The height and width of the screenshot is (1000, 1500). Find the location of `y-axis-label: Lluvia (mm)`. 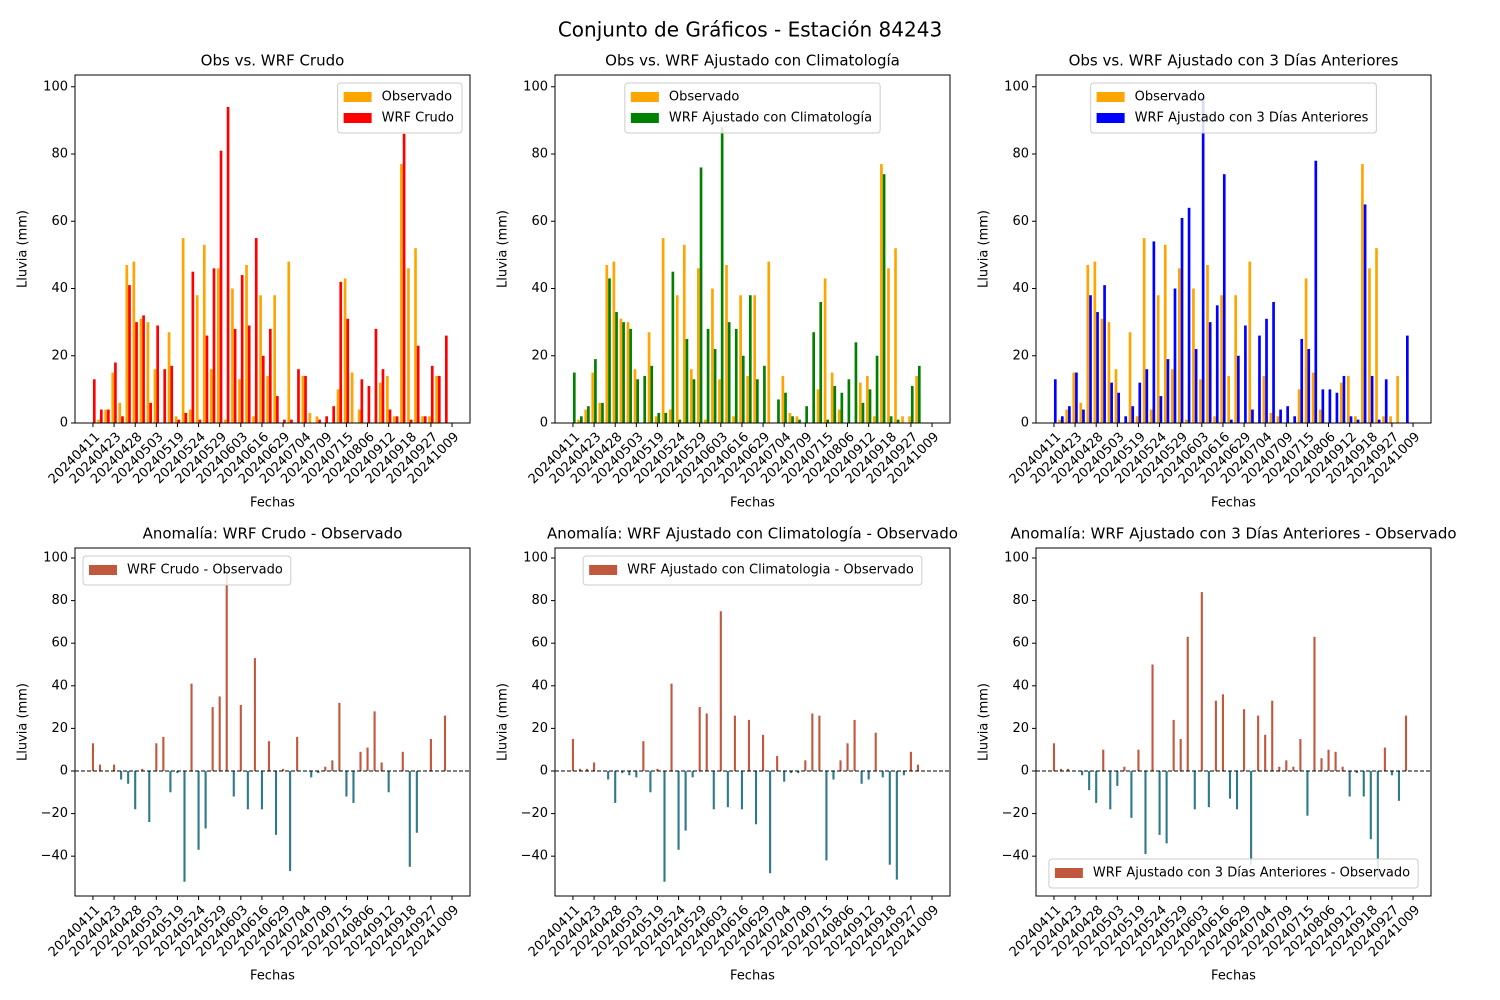

y-axis-label: Lluvia (mm) is located at coordinates (503, 249).